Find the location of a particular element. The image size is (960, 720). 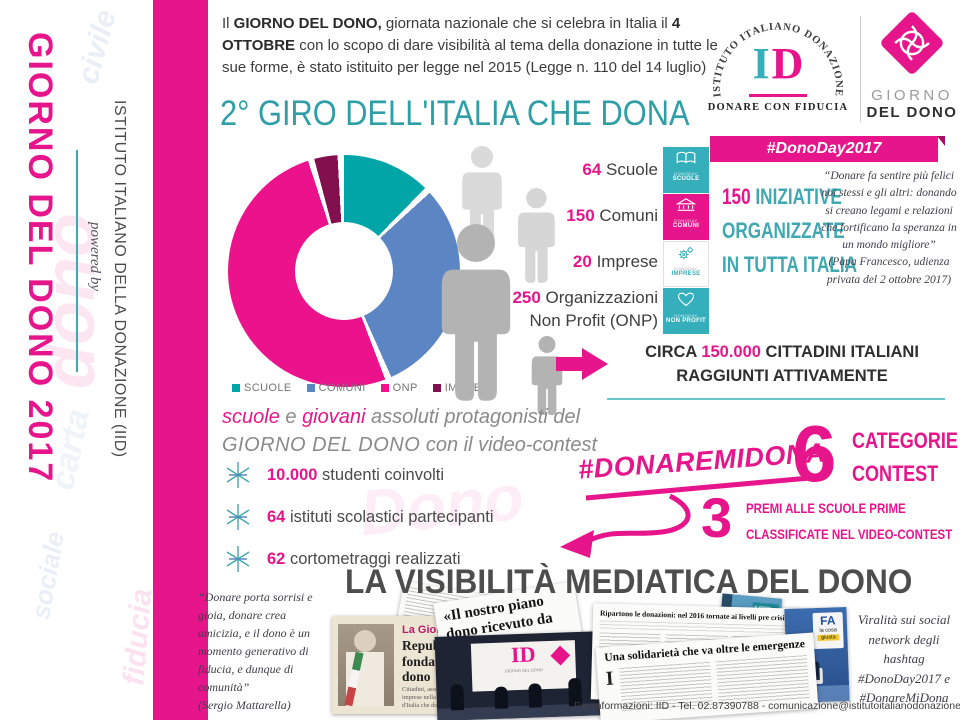

iid-monogram: ID is located at coordinates (778, 64).